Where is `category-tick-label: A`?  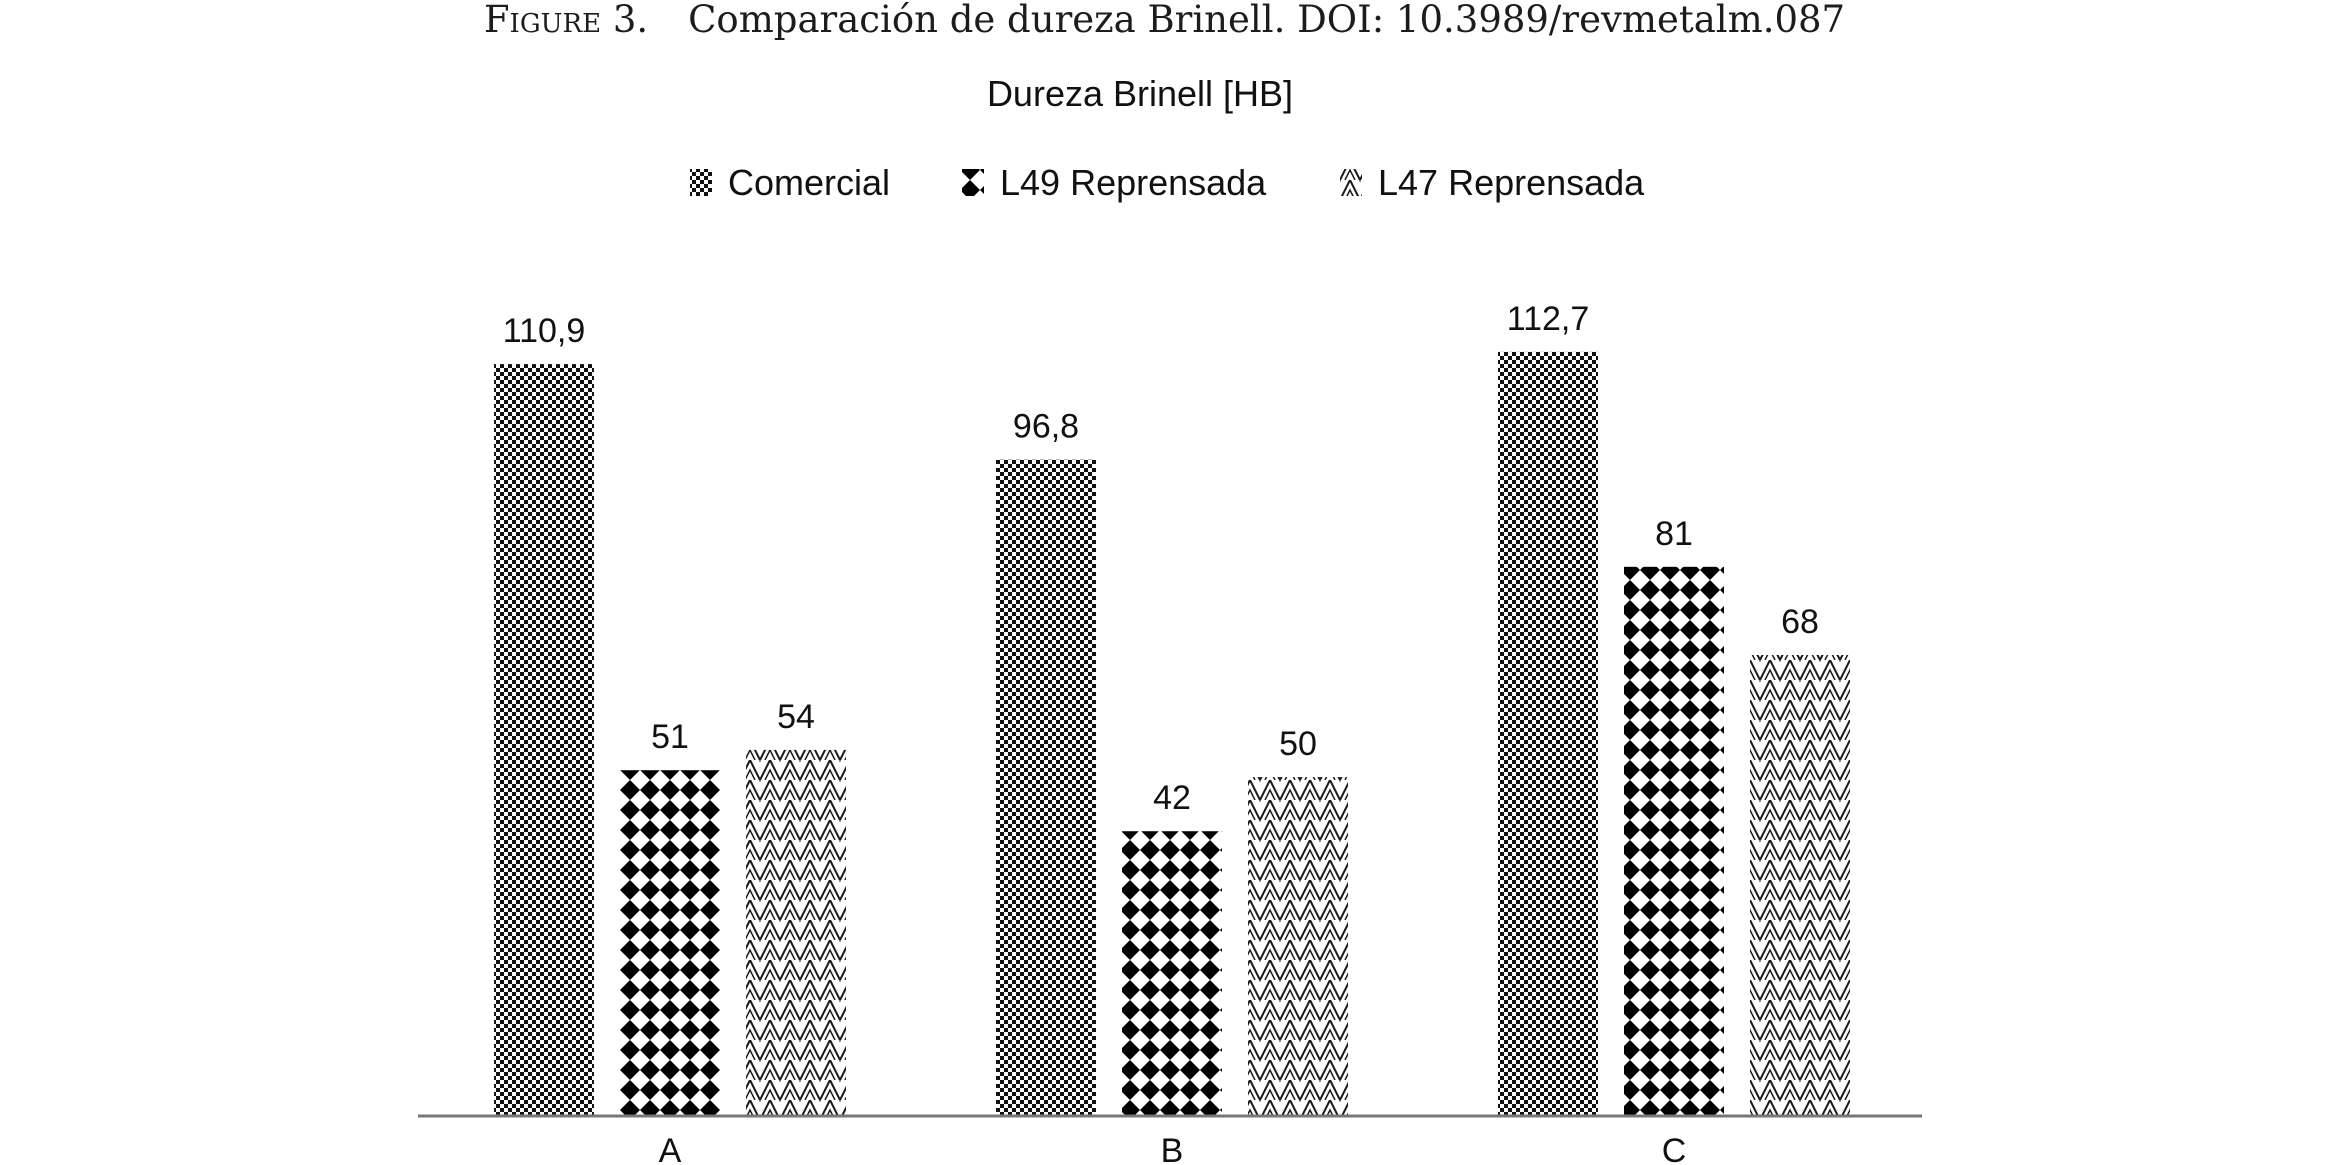
category-tick-label: A is located at coordinates (670, 1148).